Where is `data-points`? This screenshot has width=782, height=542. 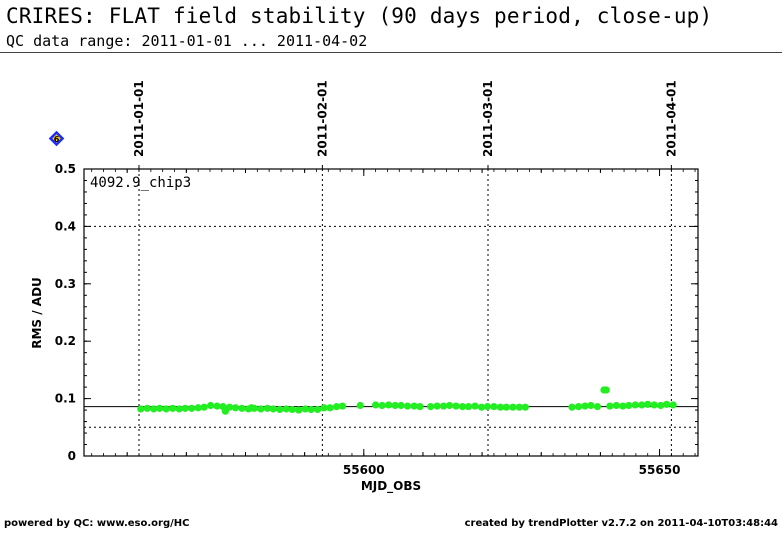 data-points is located at coordinates (407, 400).